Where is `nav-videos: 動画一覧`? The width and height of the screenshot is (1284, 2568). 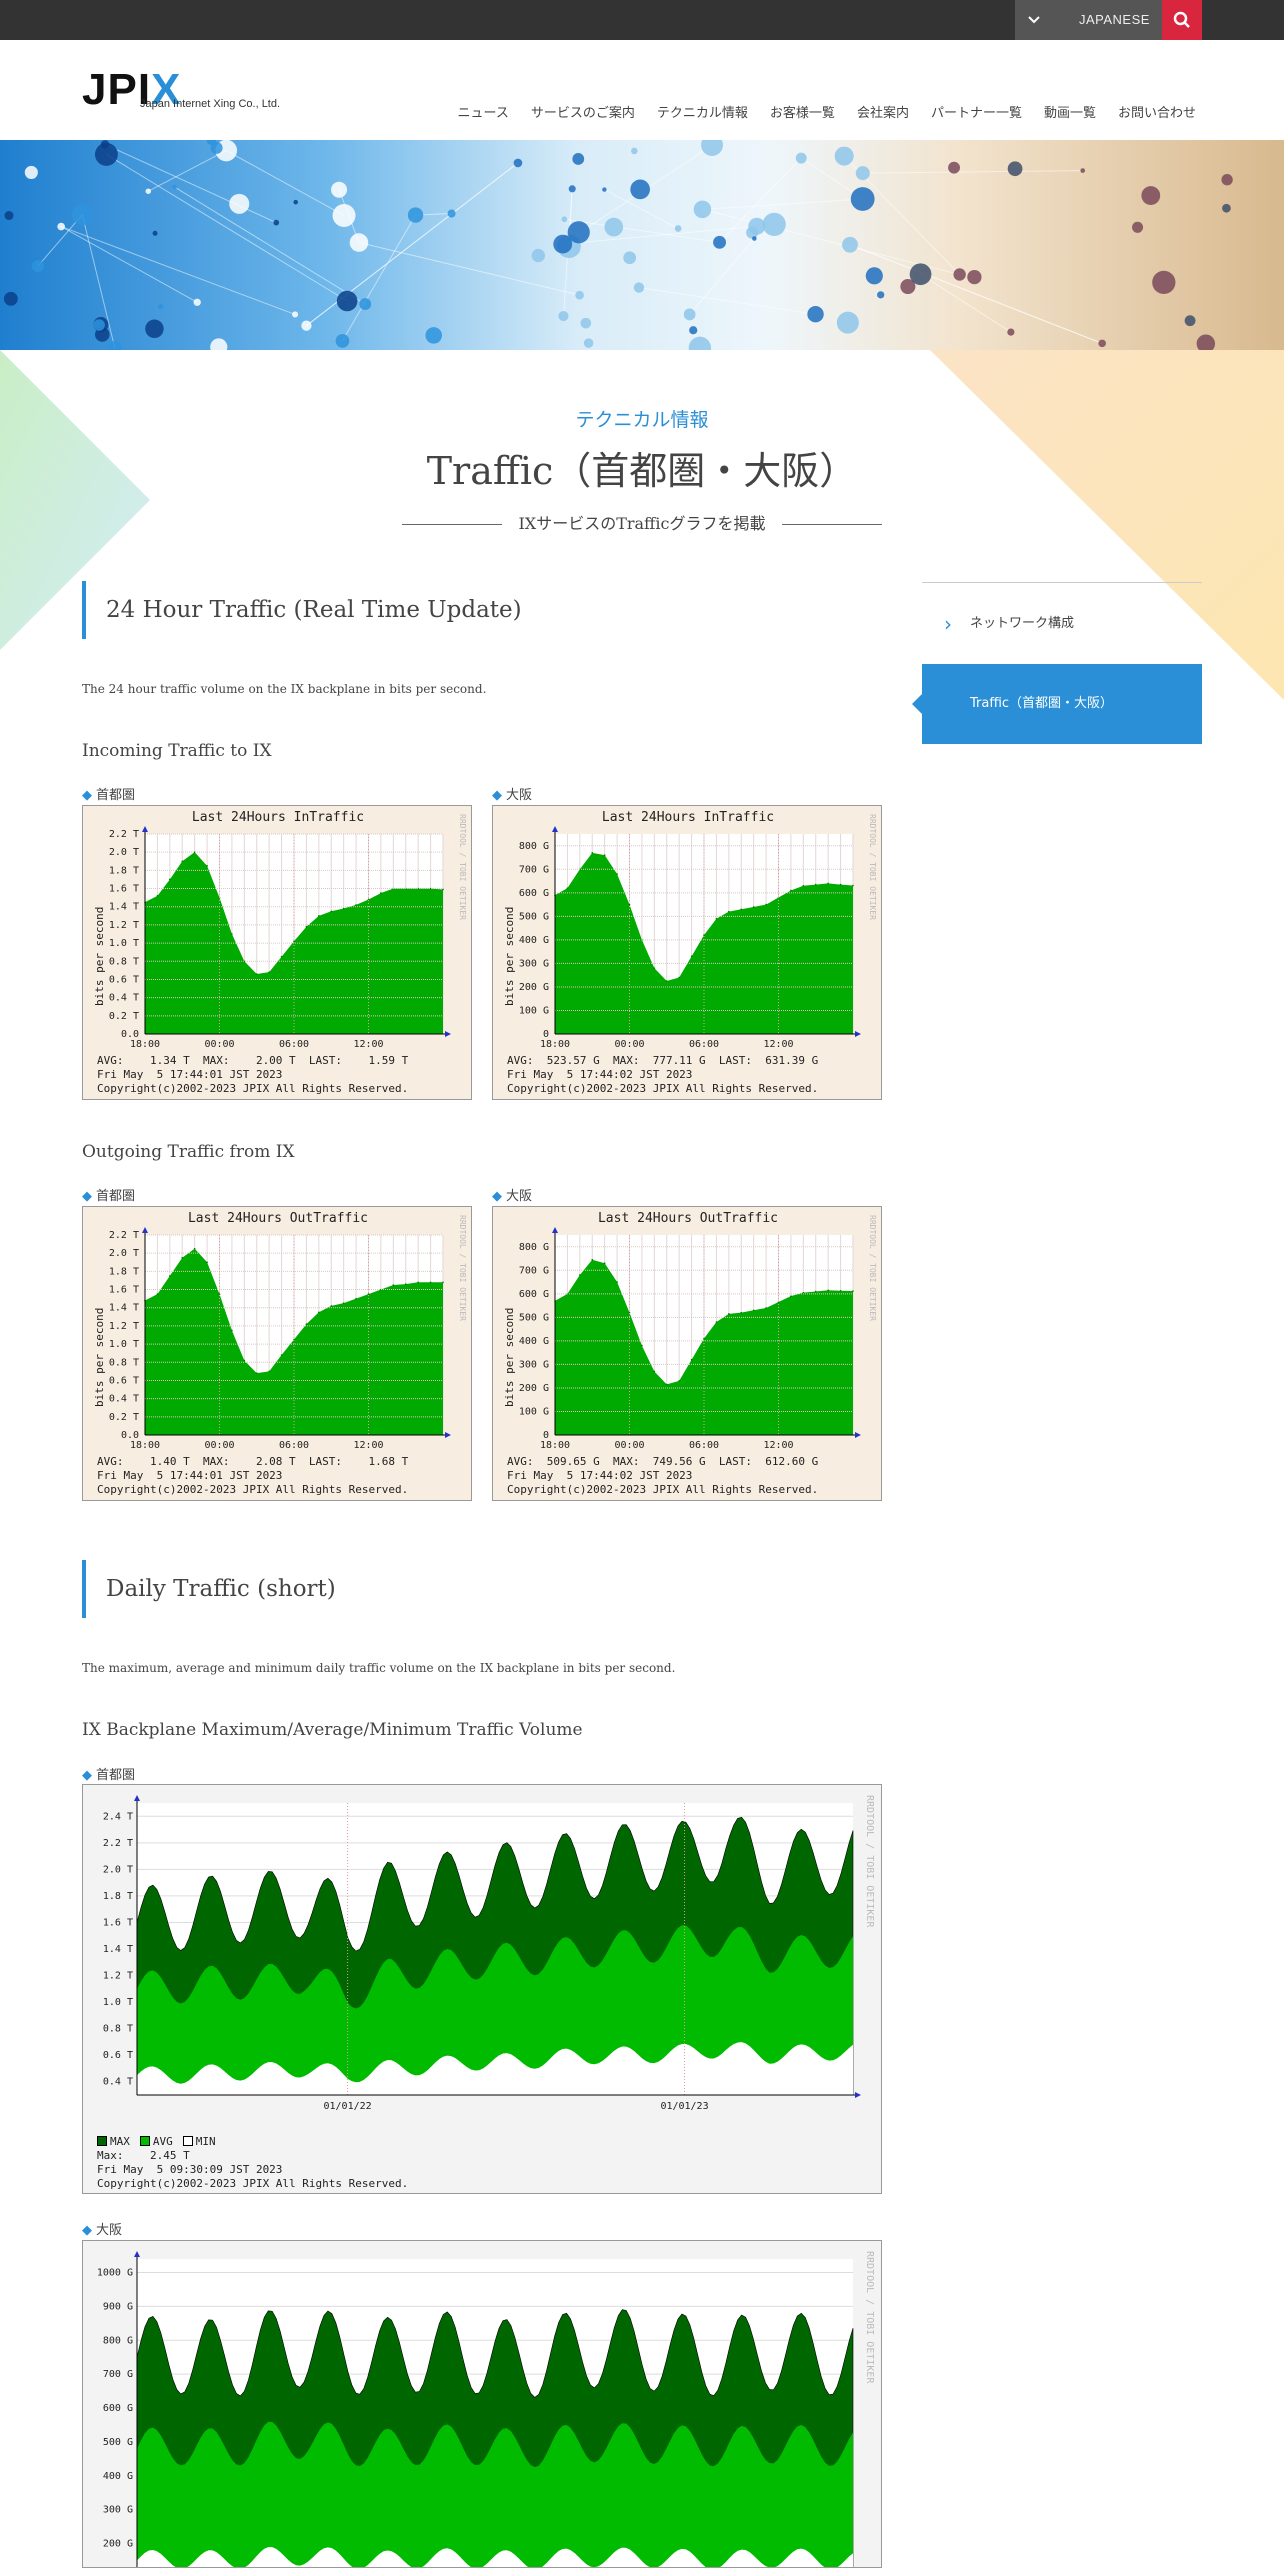
nav-videos: 動画一覧 is located at coordinates (1069, 113).